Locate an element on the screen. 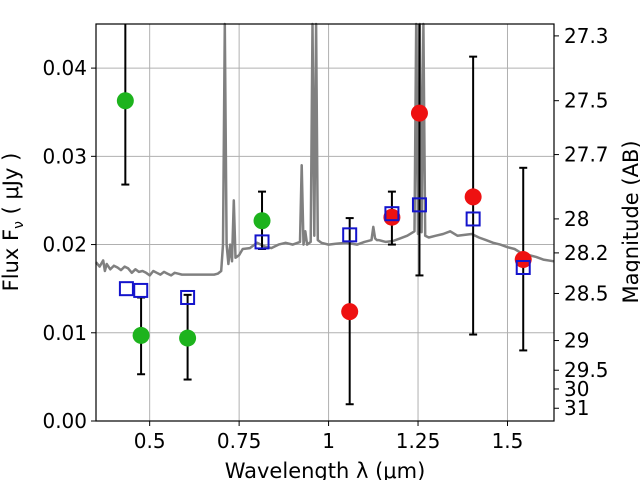 The width and height of the screenshot is (640, 480). x-axis-ticks: 0.5 0.75 1 1.25 1.5 is located at coordinates (329, 437).